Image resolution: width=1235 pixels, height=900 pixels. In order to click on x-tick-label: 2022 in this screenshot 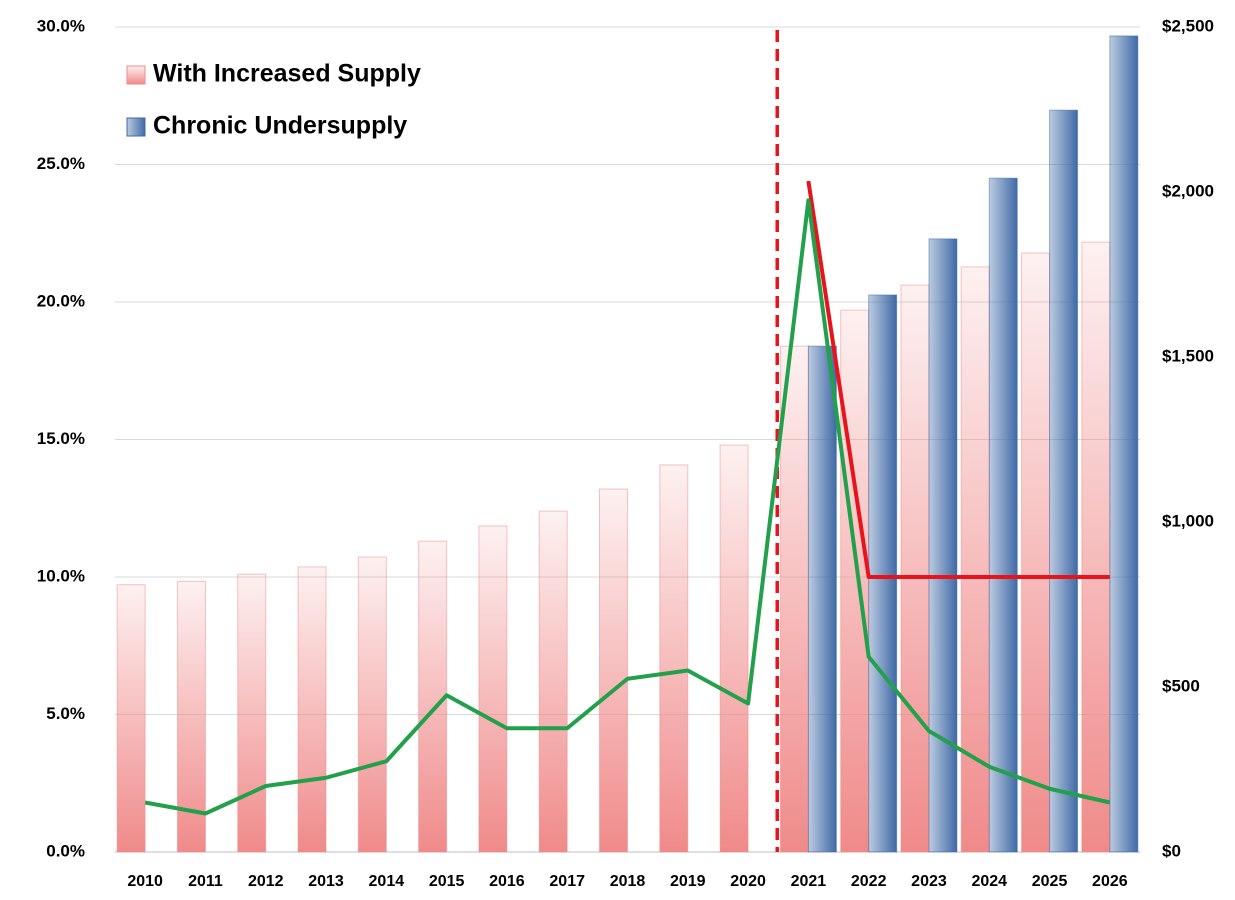, I will do `click(869, 881)`.